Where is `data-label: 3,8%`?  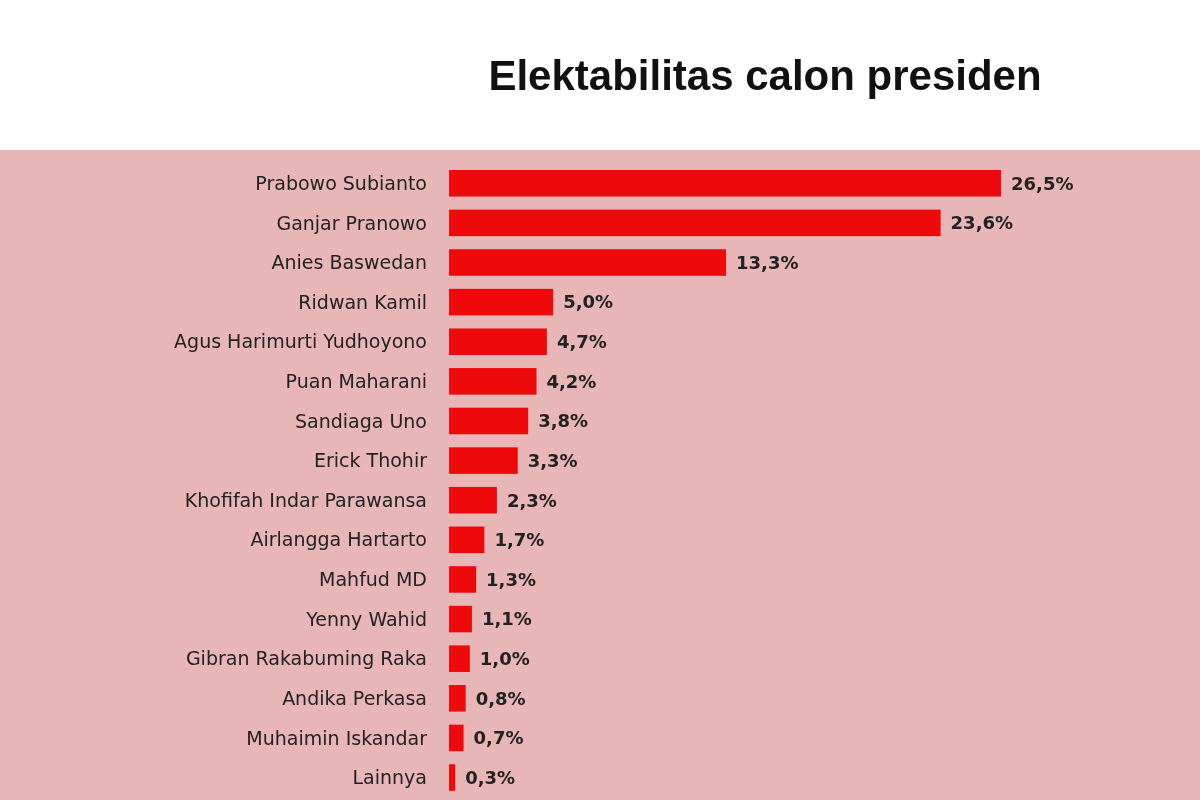 data-label: 3,8% is located at coordinates (563, 421).